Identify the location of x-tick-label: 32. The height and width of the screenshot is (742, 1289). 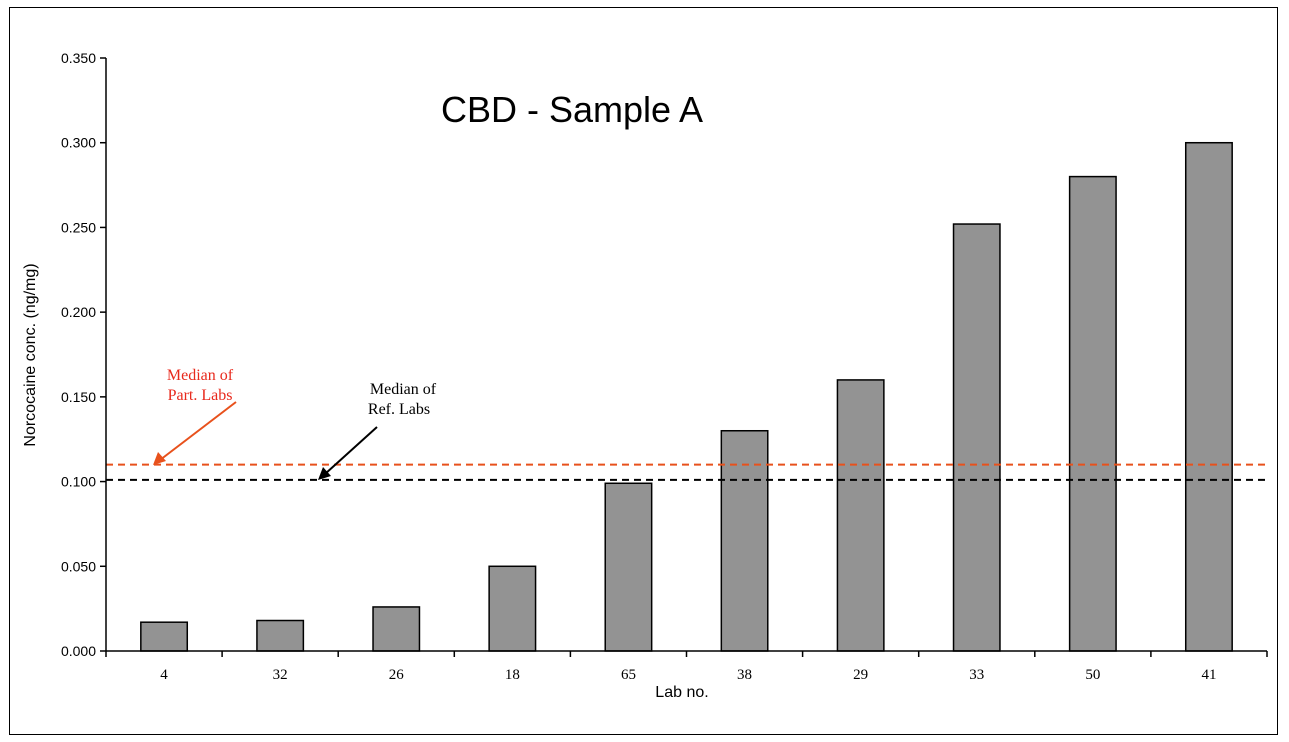
(280, 675).